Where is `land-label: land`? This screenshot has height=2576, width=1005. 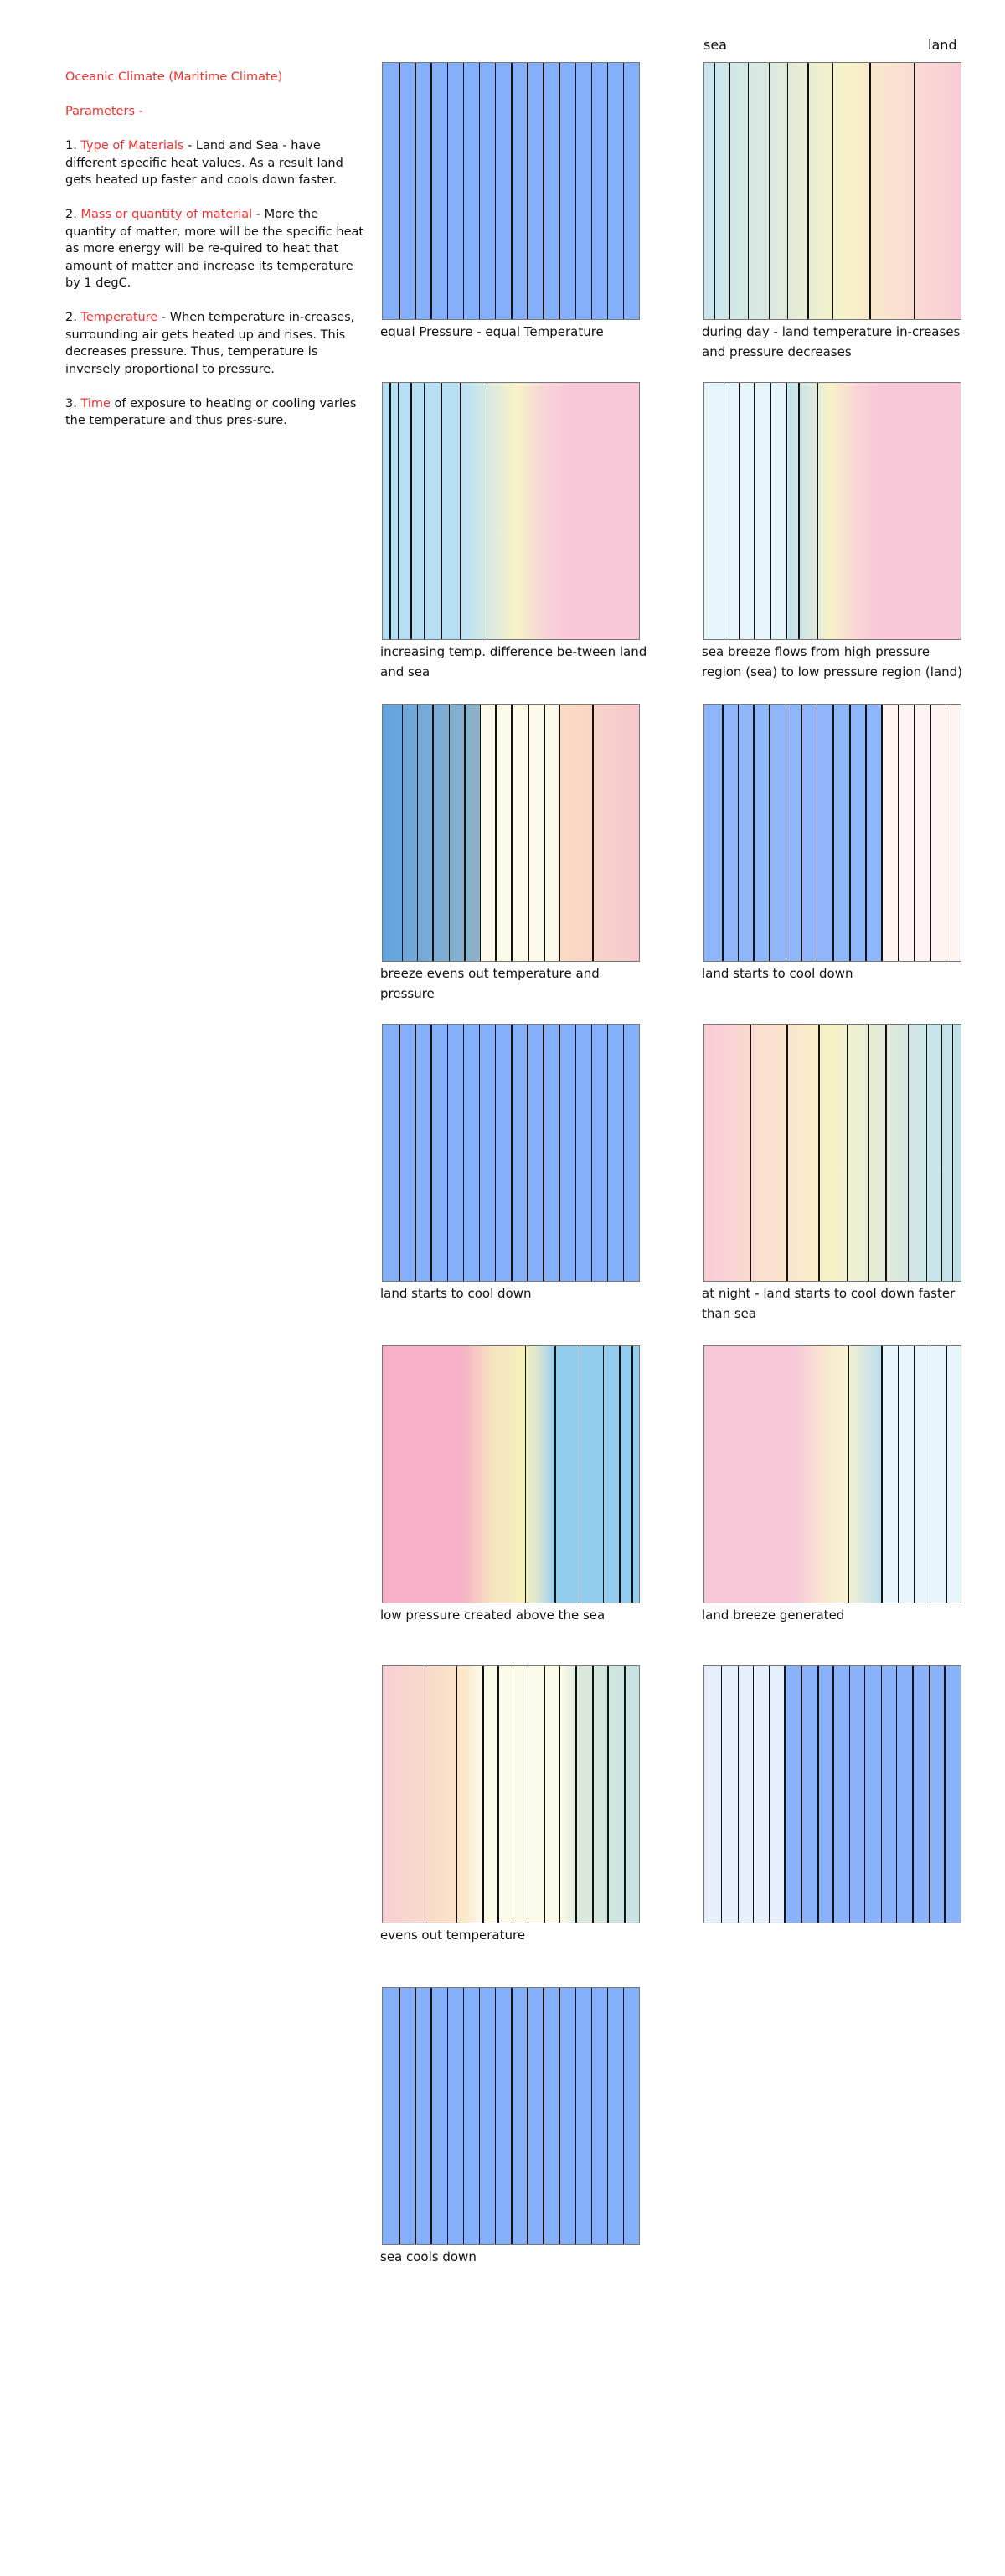 land-label: land is located at coordinates (942, 45).